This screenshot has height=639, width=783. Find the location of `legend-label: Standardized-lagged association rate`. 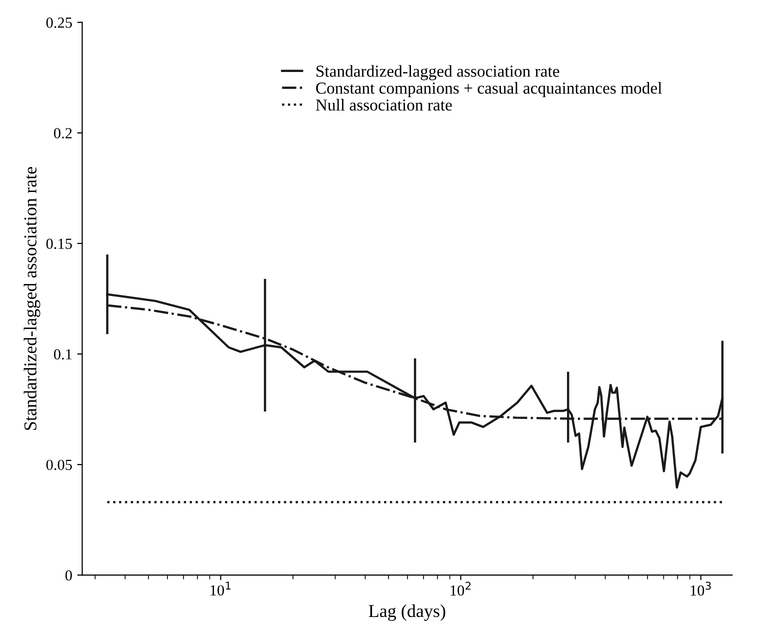

legend-label: Standardized-lagged association rate is located at coordinates (438, 72).